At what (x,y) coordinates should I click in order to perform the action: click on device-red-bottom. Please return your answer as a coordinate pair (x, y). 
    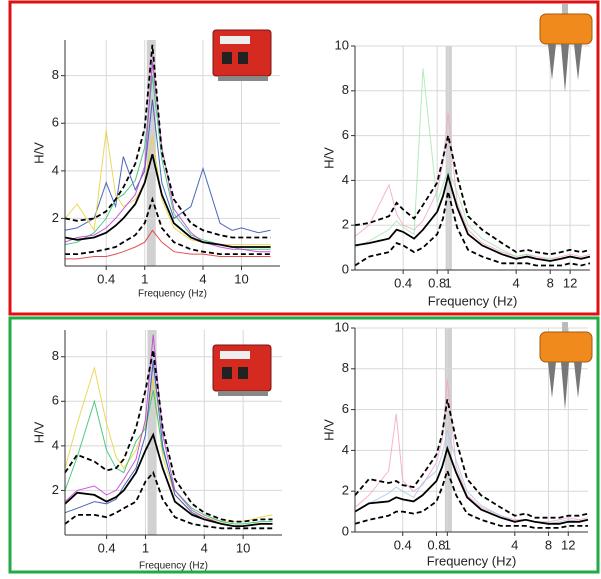
    Looking at the image, I should click on (242, 370).